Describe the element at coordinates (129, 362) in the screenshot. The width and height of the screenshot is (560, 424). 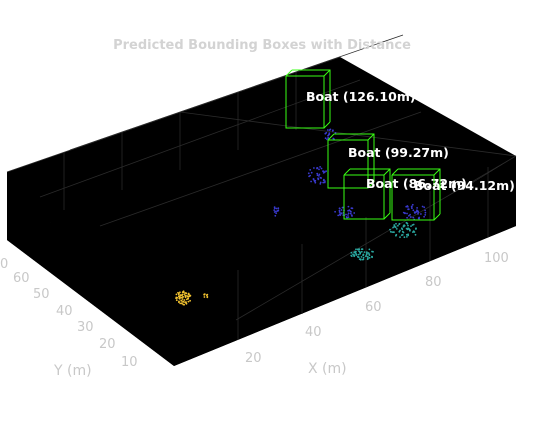
I see `y-tick-label: 10` at that location.